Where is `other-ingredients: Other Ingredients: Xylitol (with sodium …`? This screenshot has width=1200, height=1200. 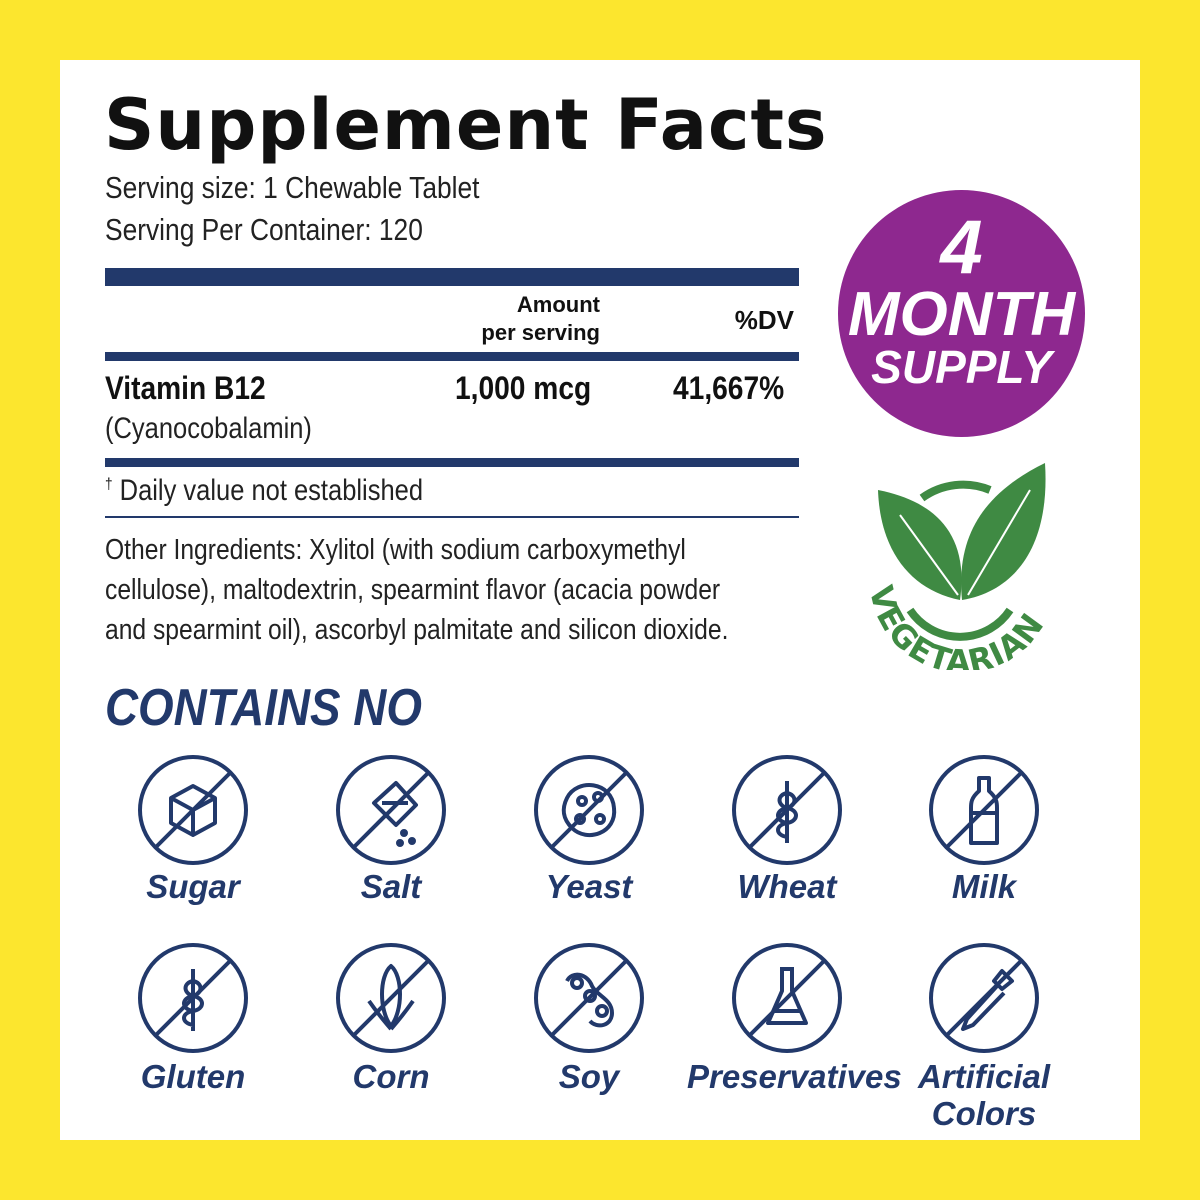 other-ingredients: Other Ingredients: Xylitol (with sodium … is located at coordinates (416, 590).